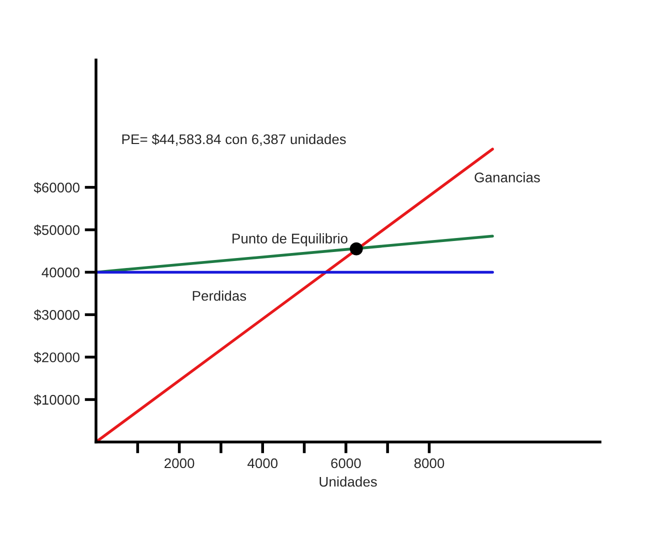 The height and width of the screenshot is (547, 659). Describe the element at coordinates (507, 177) in the screenshot. I see `annotation: Ganancias` at that location.